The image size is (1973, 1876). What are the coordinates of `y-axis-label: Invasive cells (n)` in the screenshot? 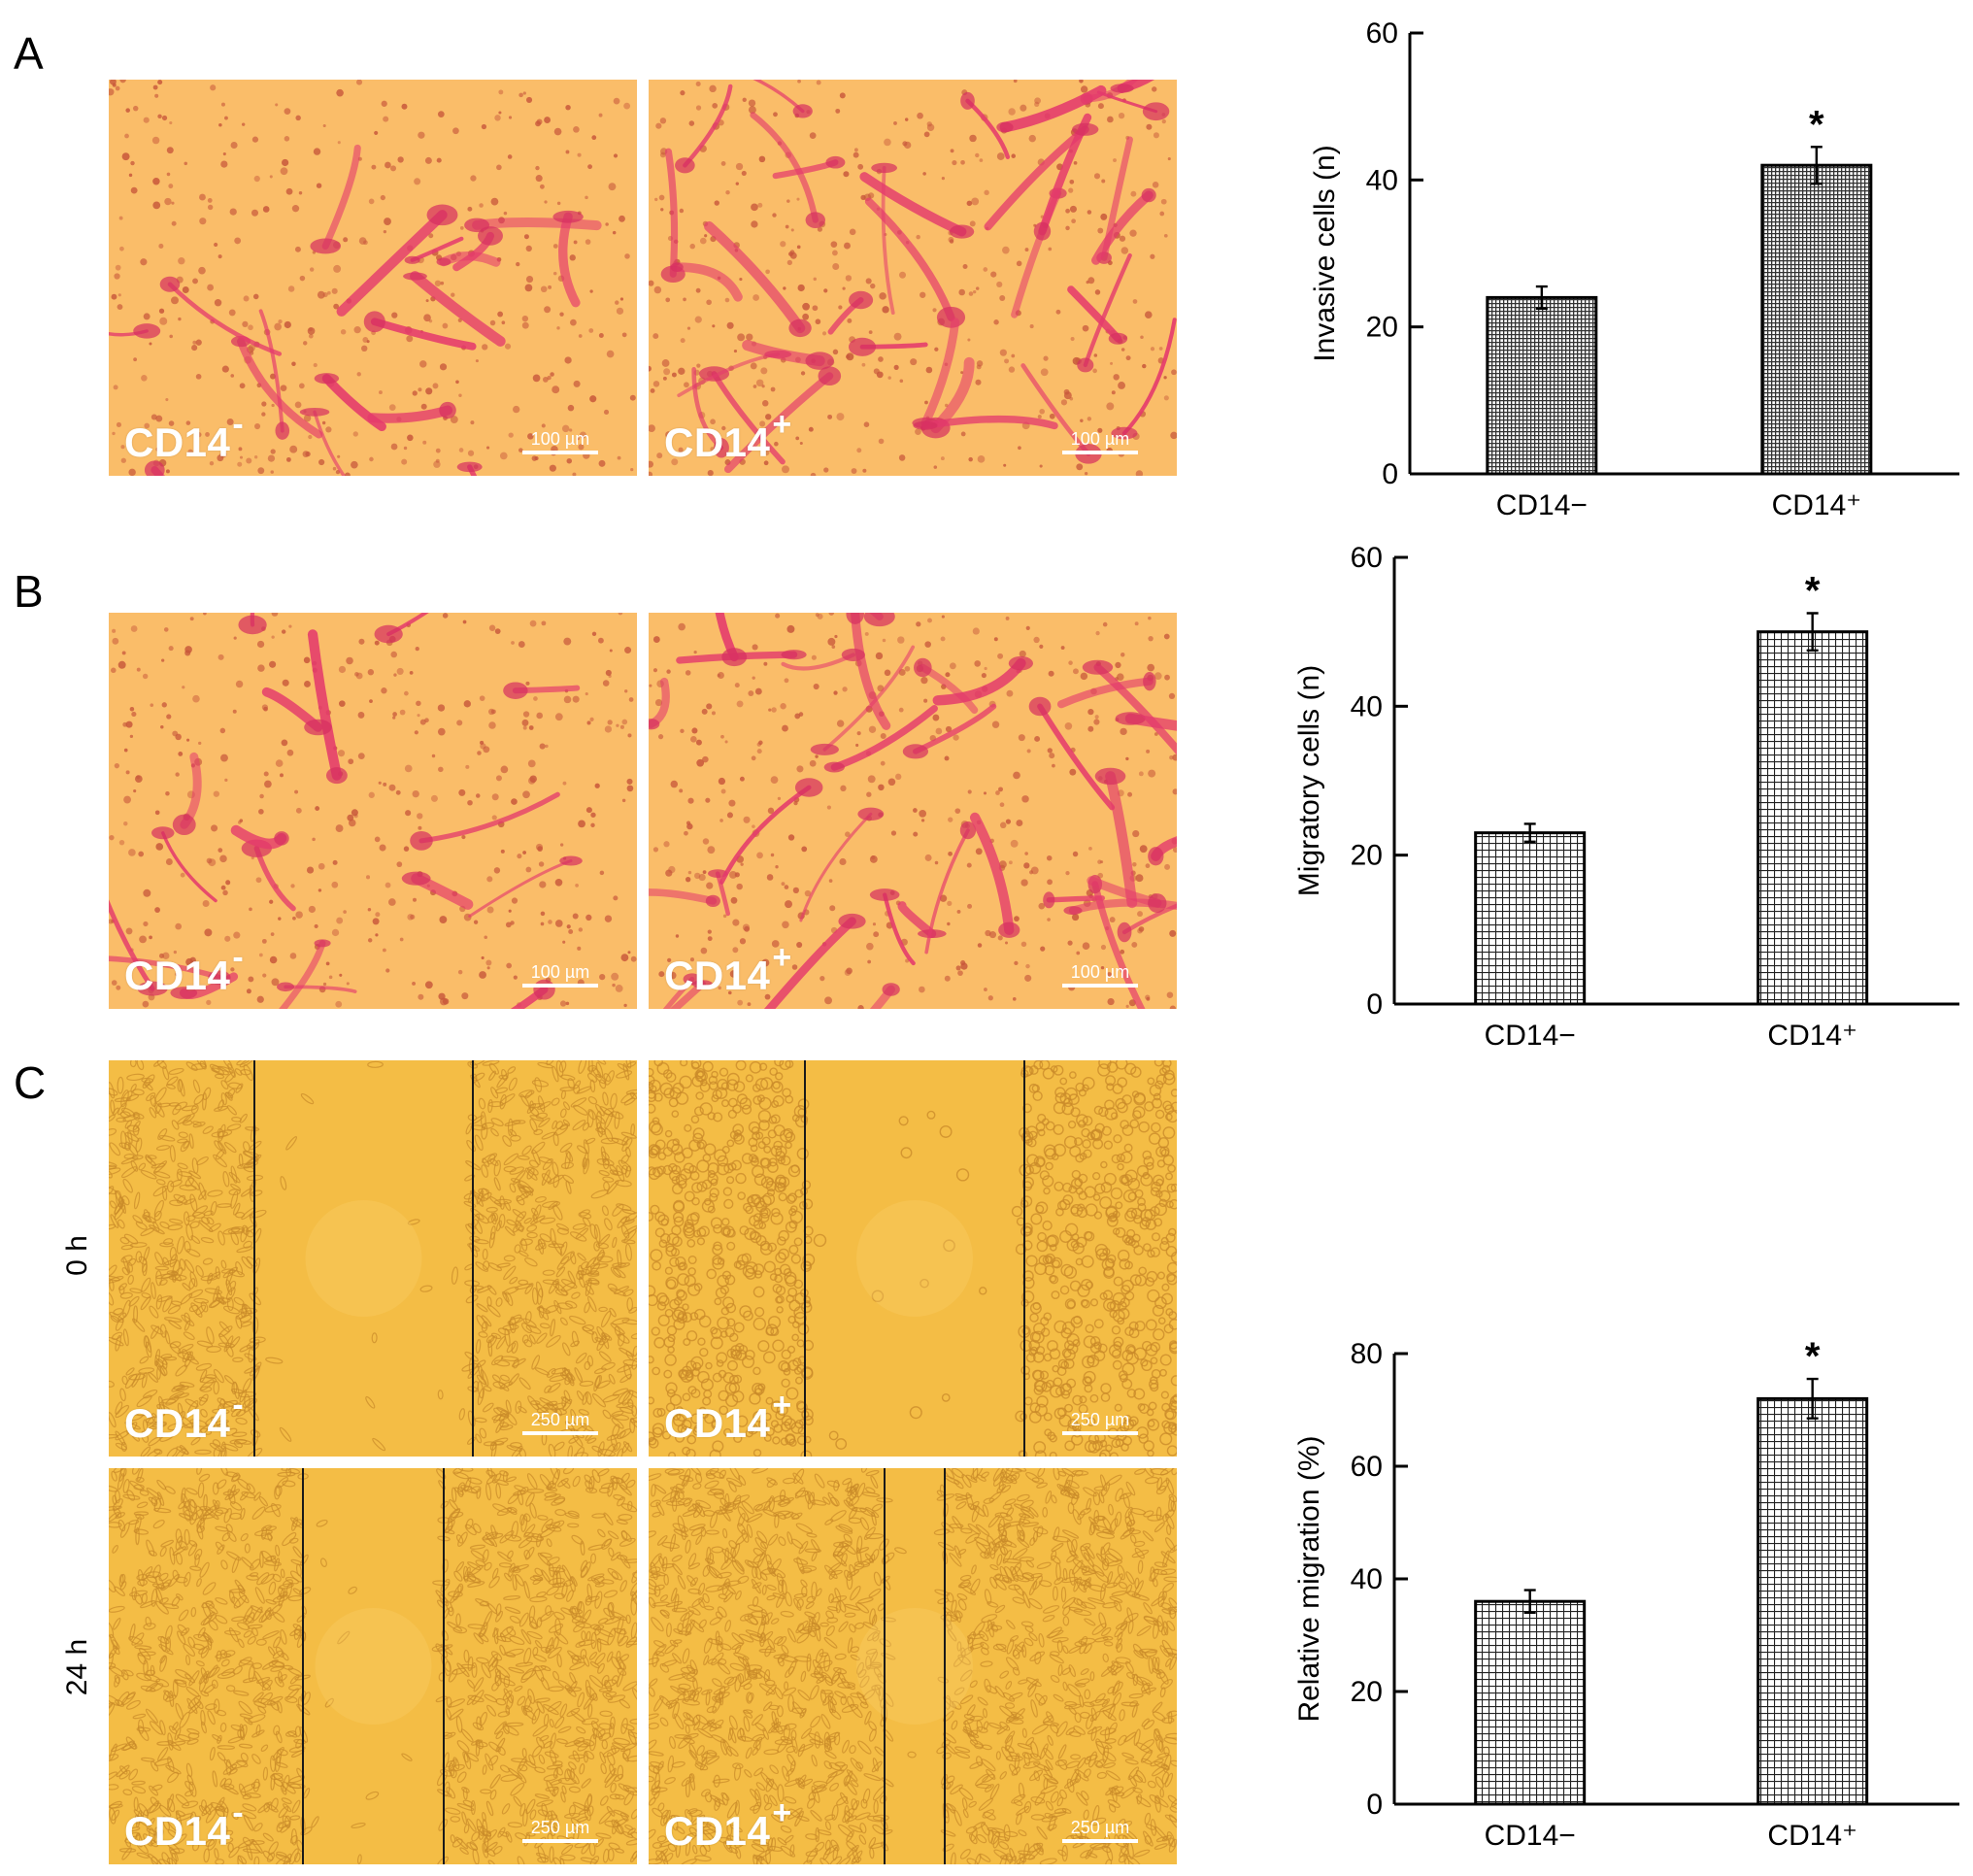 It's located at (1325, 253).